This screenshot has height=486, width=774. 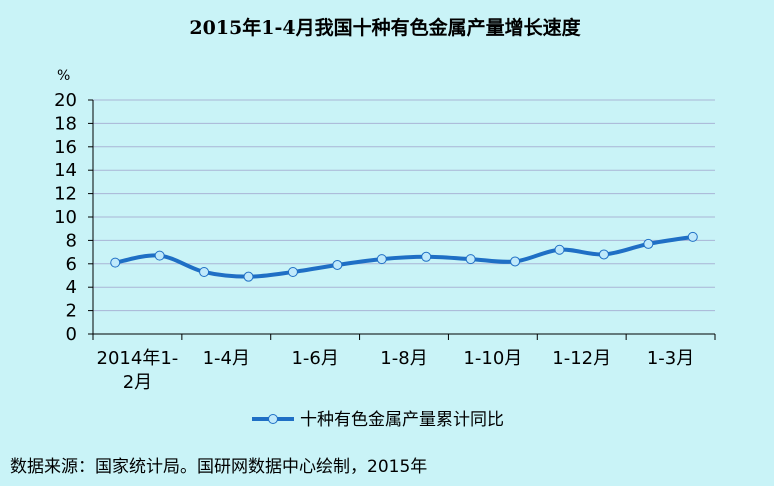 I want to click on source-note: 数据来源：国家统计局。国研网数据中心绘制，2015年, so click(x=219, y=467).